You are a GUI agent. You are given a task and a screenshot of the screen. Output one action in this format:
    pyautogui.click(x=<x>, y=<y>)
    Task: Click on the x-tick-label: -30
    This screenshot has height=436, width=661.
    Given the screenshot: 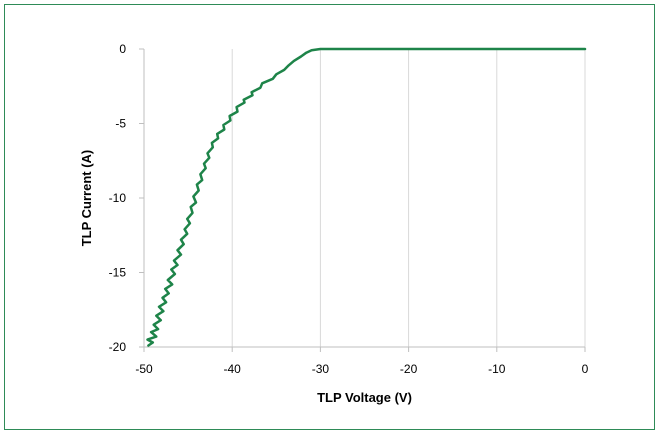 What is the action you would take?
    pyautogui.click(x=321, y=369)
    